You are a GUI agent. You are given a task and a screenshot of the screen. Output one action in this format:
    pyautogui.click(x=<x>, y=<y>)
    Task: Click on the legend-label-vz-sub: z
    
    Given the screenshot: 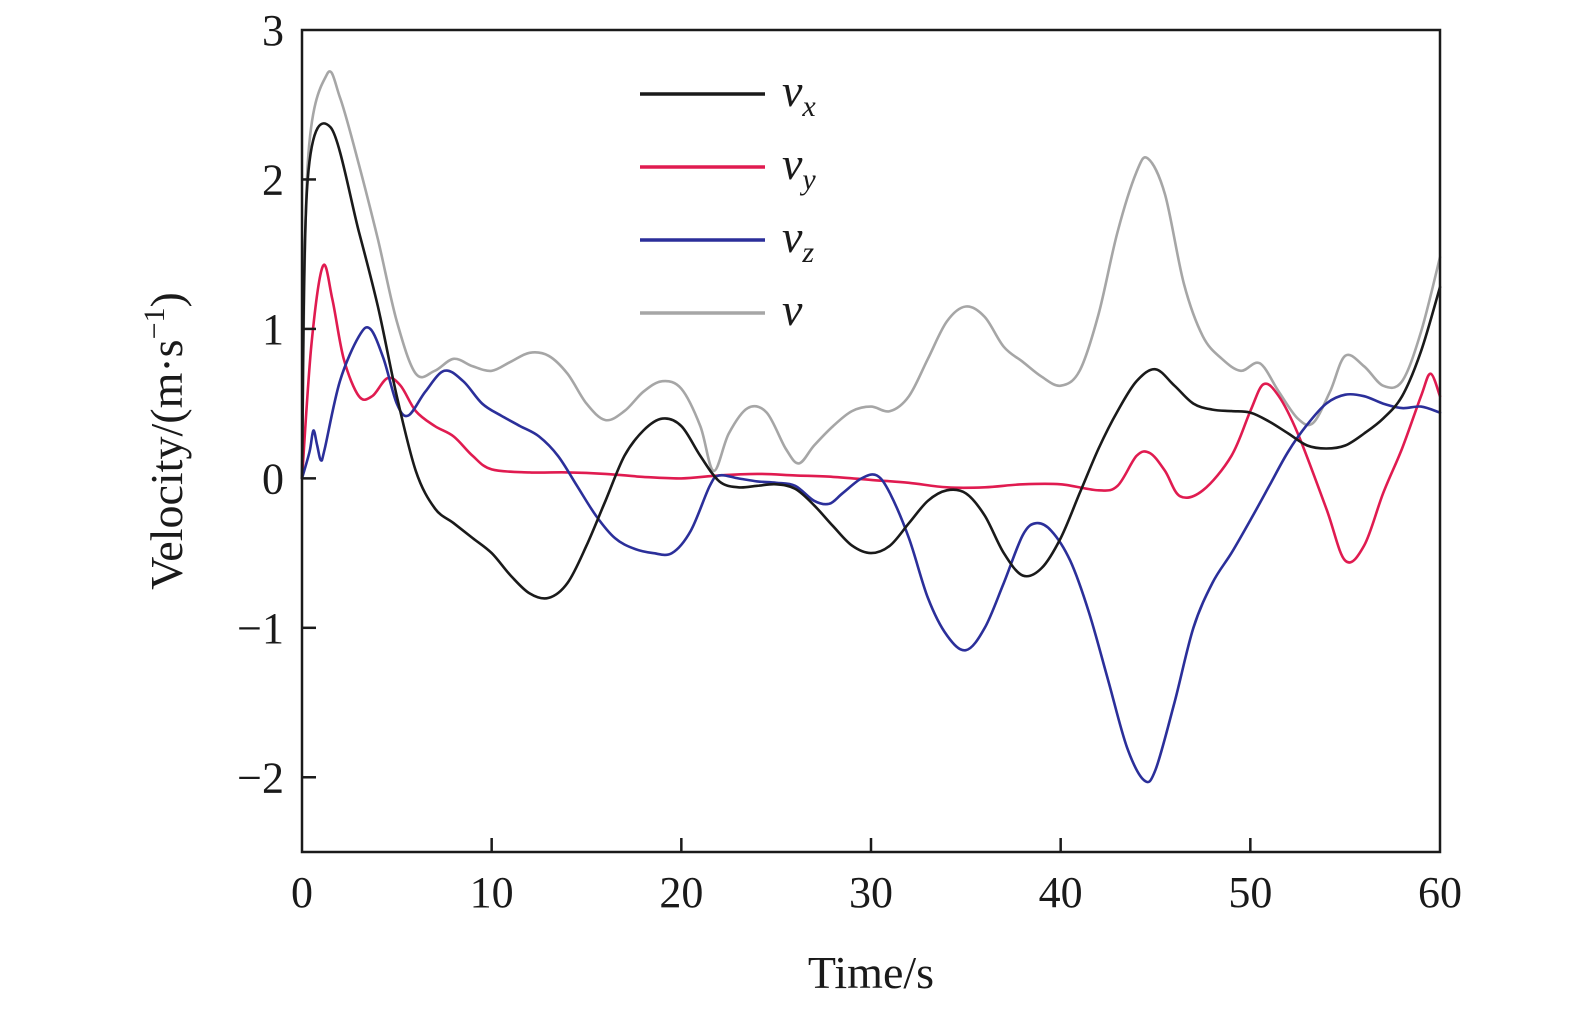 What is the action you would take?
    pyautogui.click(x=807, y=252)
    